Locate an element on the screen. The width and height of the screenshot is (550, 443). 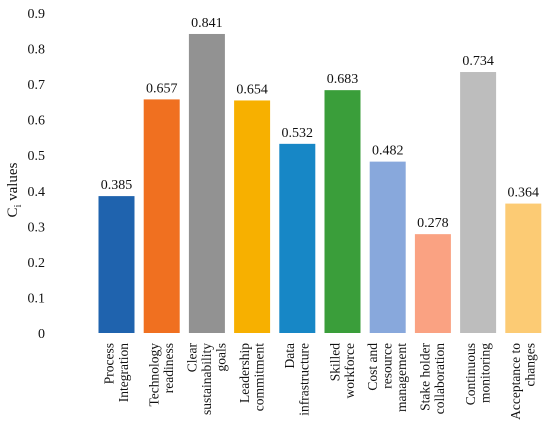
category-label: Cost andresourcemanagement is located at coordinates (387, 377).